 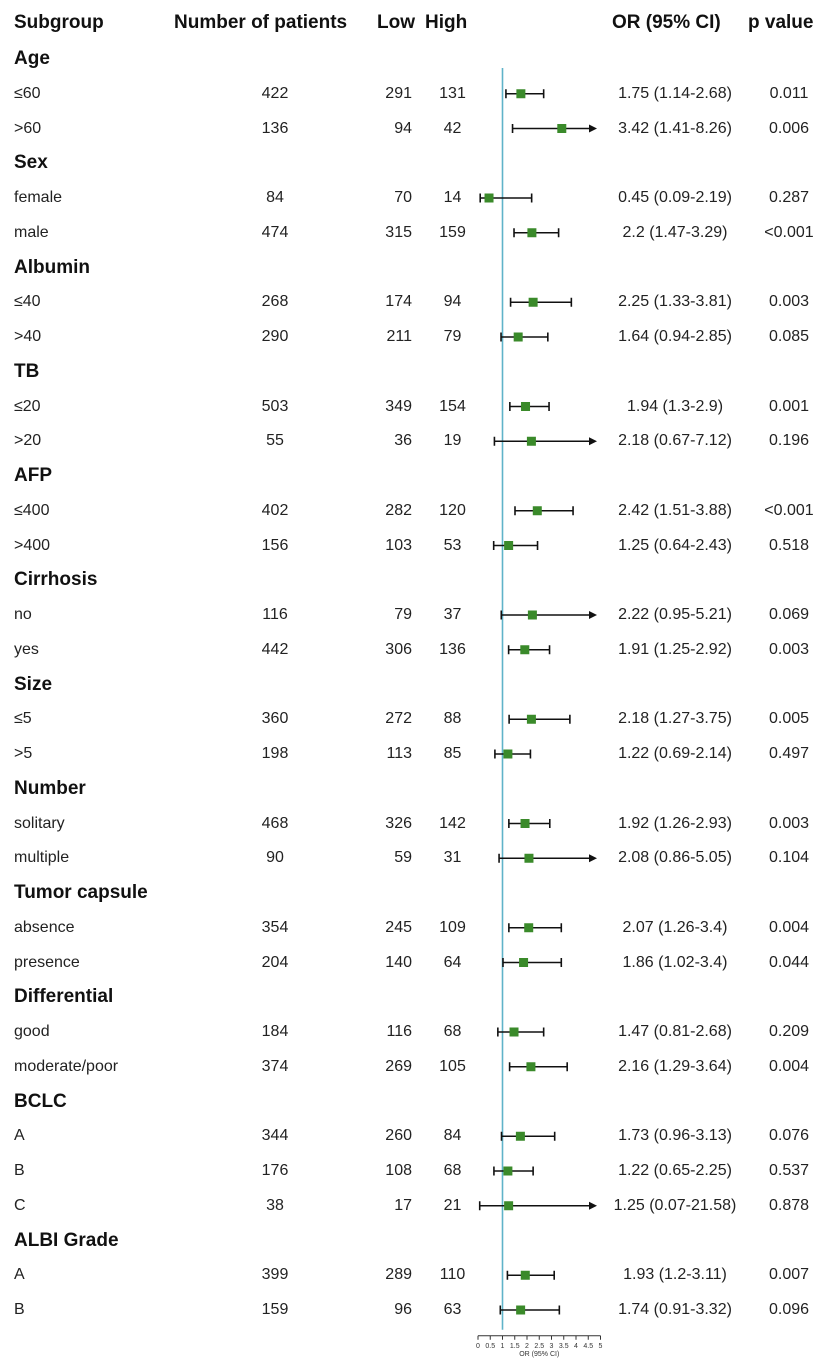 I want to click on patients-count: 354, so click(x=275, y=927).